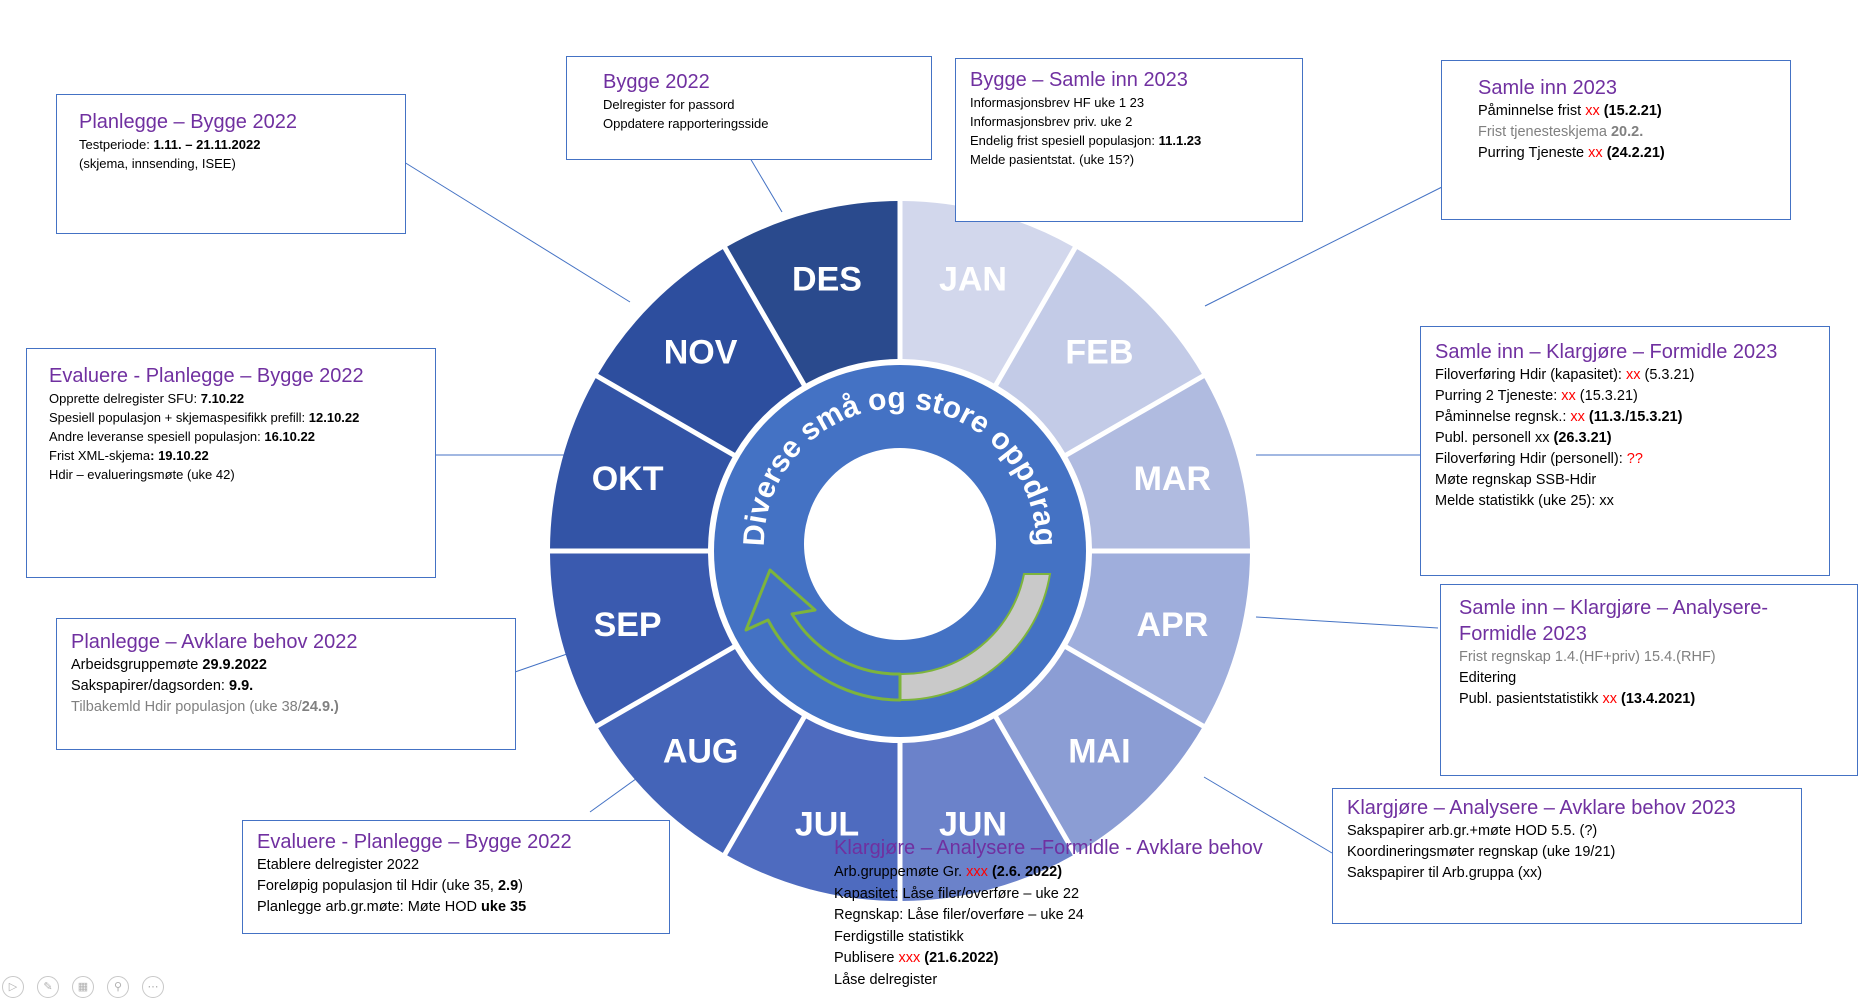 This screenshot has height=998, width=1868. Describe the element at coordinates (1172, 479) in the screenshot. I see `month-label-mar: MAR` at that location.